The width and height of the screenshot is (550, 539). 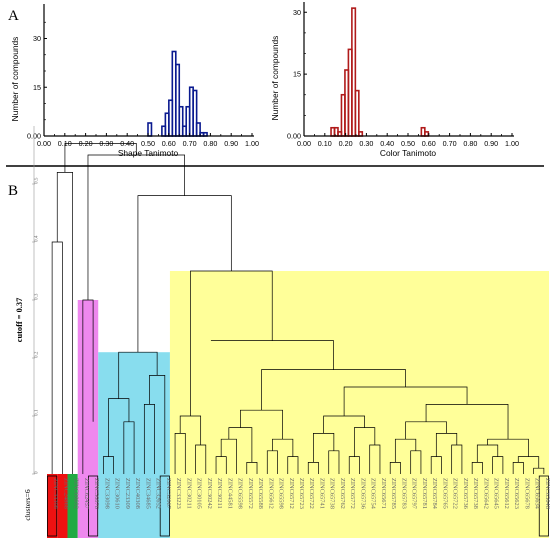 I want to click on dendro-y-tick-label: 0, so click(x=37, y=472).